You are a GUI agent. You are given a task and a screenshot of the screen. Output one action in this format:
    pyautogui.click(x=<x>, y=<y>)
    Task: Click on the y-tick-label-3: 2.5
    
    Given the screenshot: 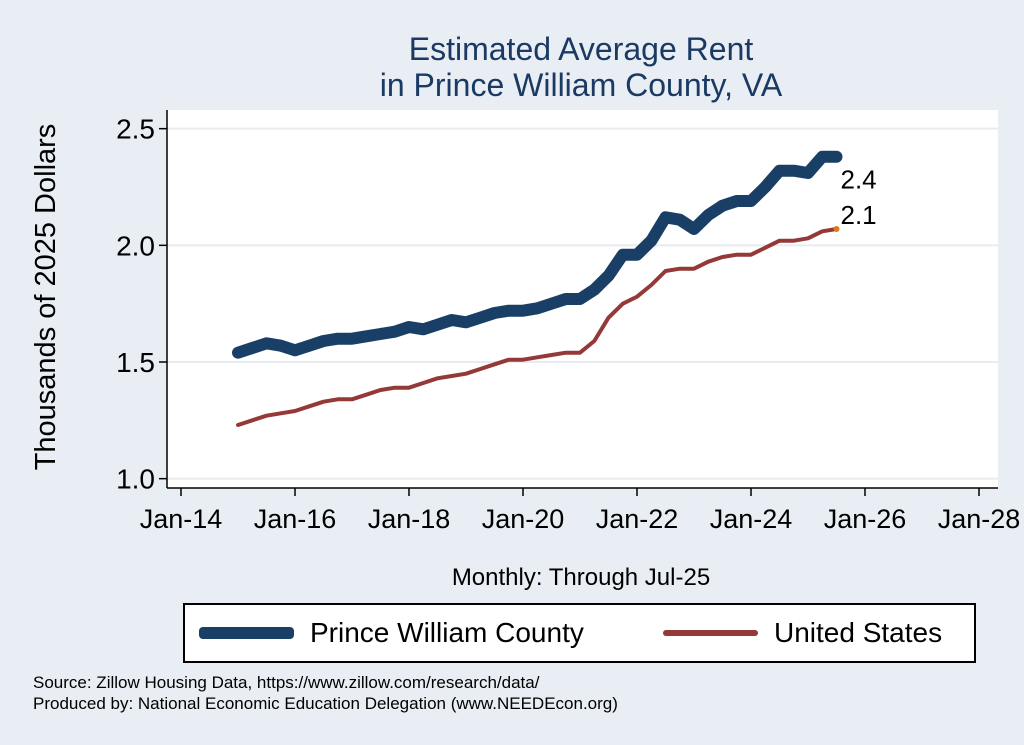 What is the action you would take?
    pyautogui.click(x=135, y=129)
    